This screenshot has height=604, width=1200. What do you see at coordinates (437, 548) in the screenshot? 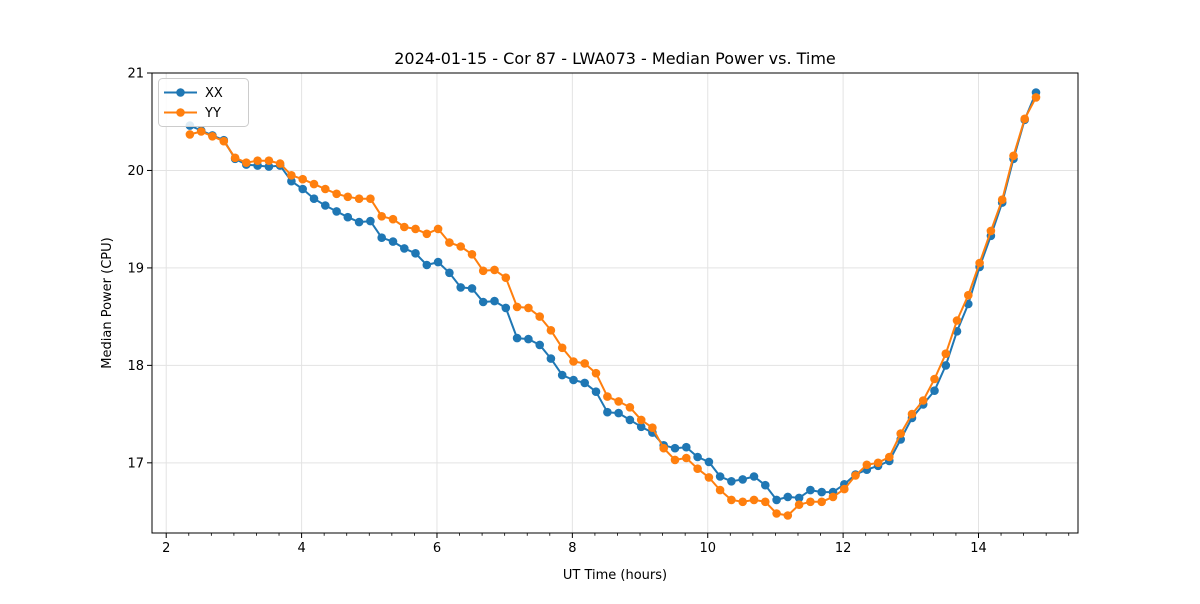
I see `x-tick-label: 6` at bounding box center [437, 548].